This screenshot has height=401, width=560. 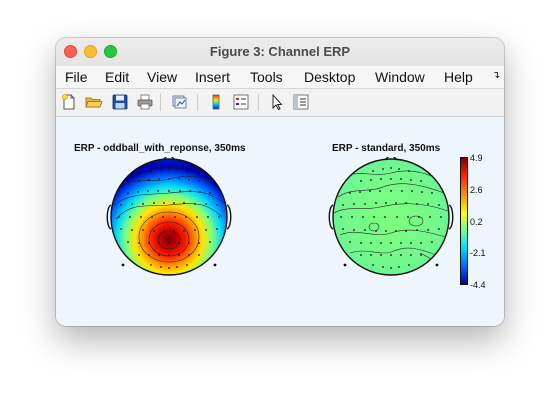 I want to click on colorbar-tick-label: 0.2, so click(x=476, y=222).